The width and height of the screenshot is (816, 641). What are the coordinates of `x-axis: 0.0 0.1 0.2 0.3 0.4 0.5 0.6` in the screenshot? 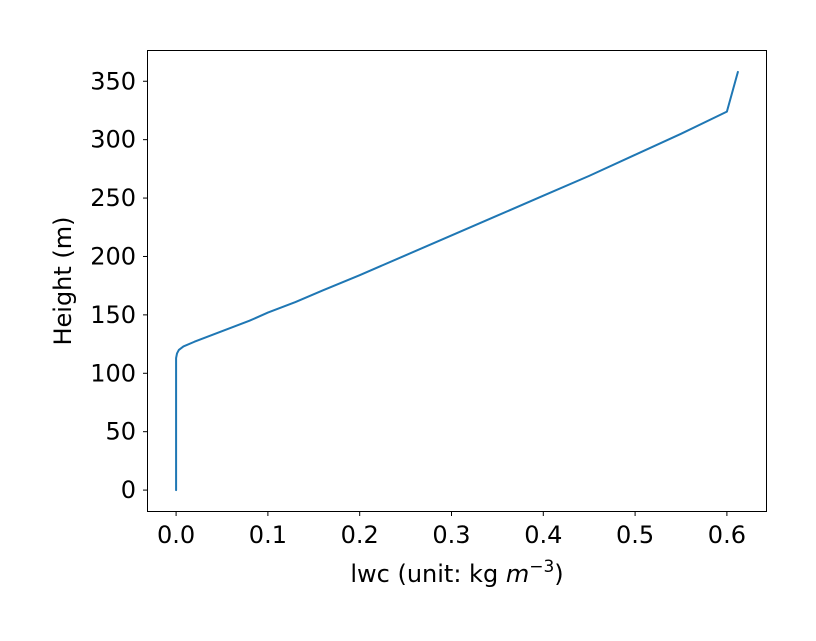 It's located at (451, 530).